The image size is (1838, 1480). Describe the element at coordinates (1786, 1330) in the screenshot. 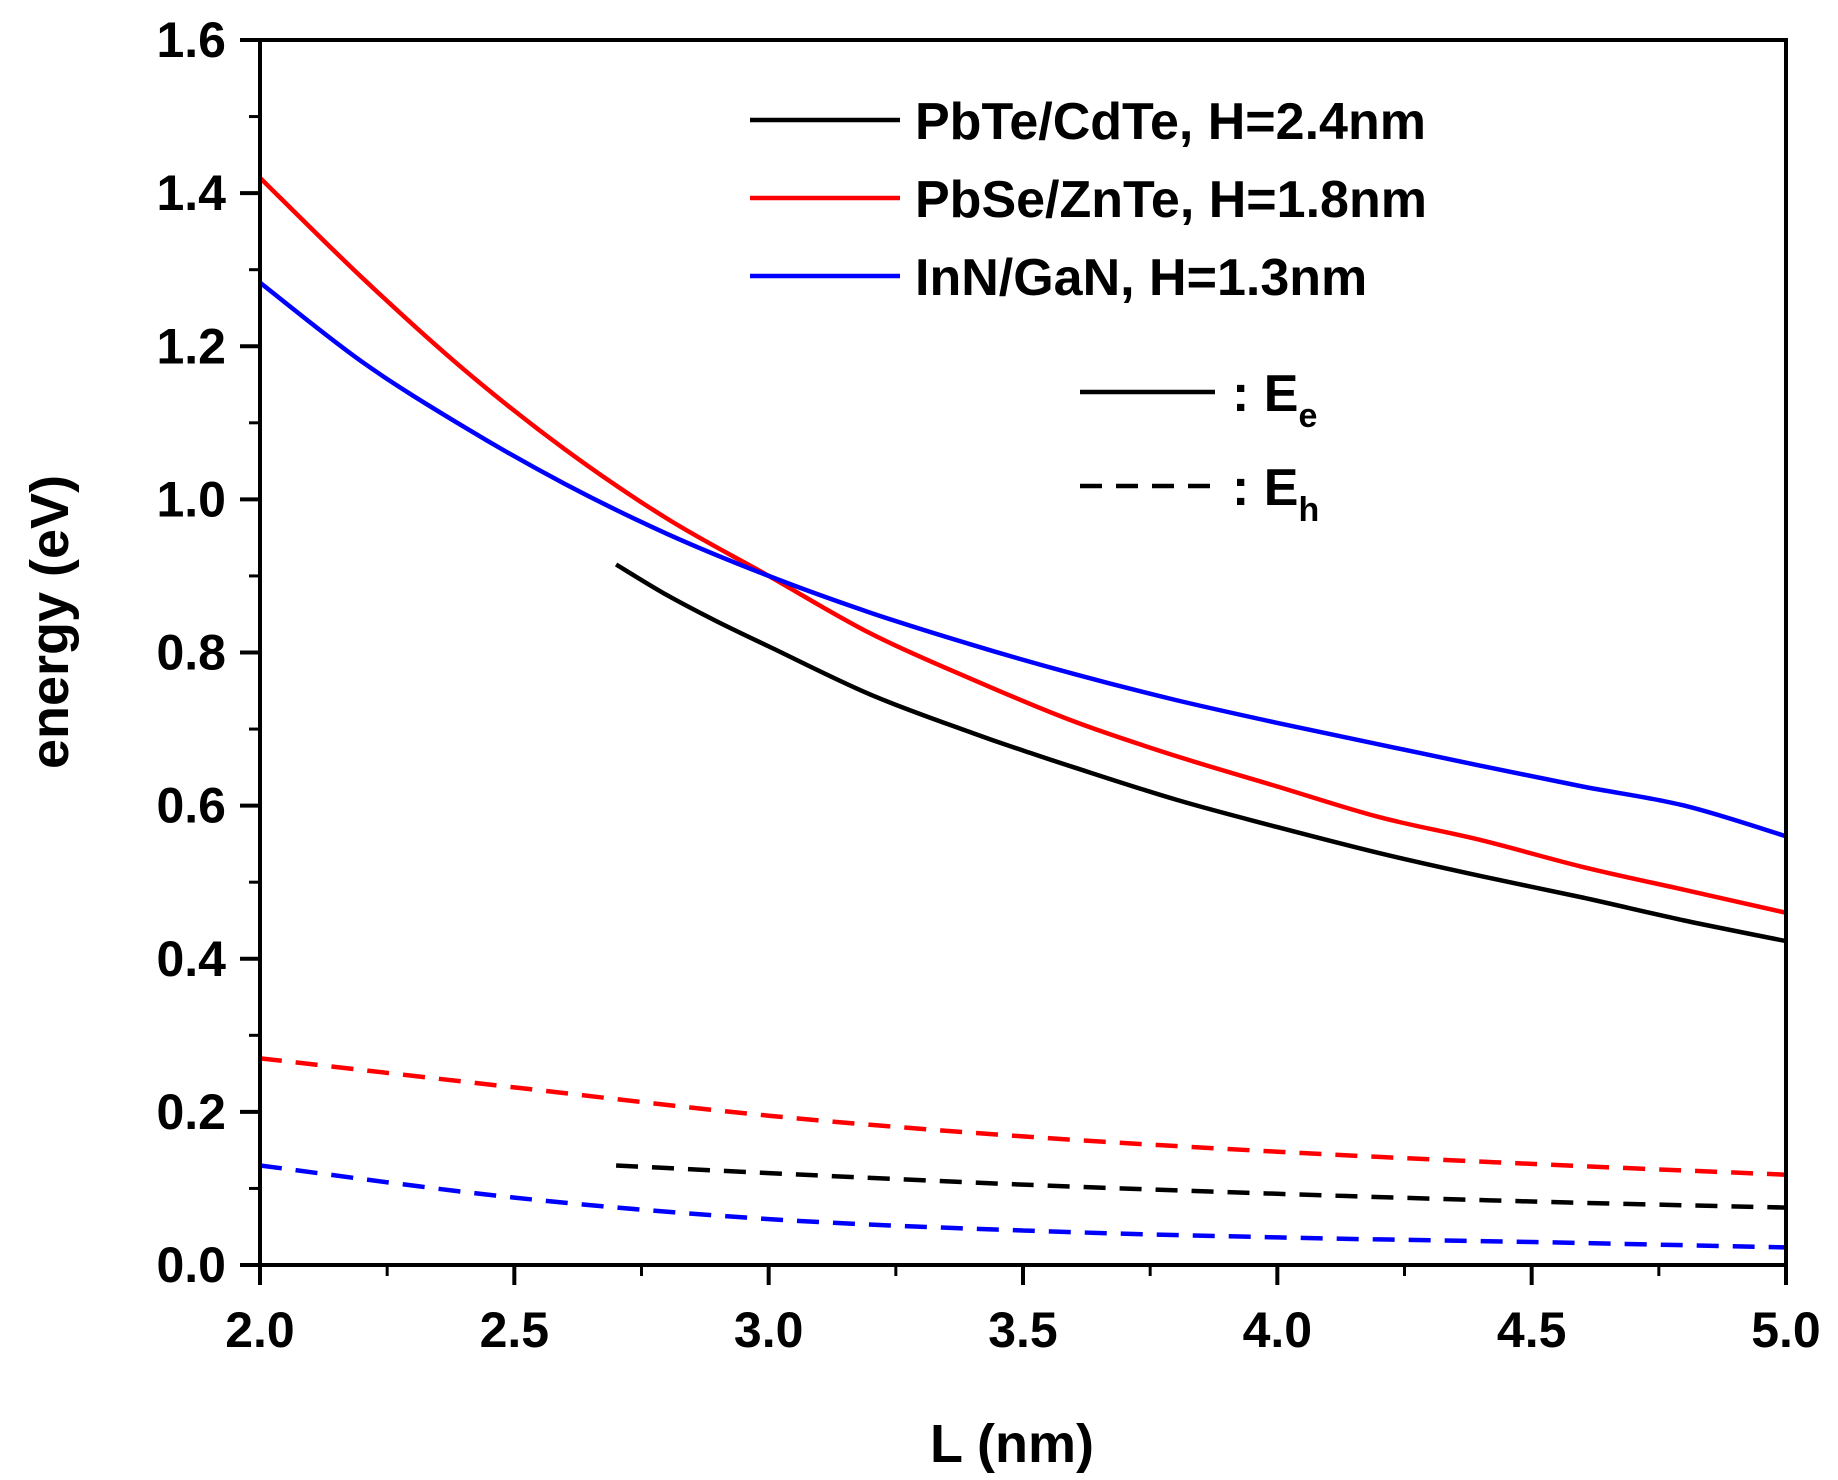

I see `x-tick-label: 5.0` at that location.